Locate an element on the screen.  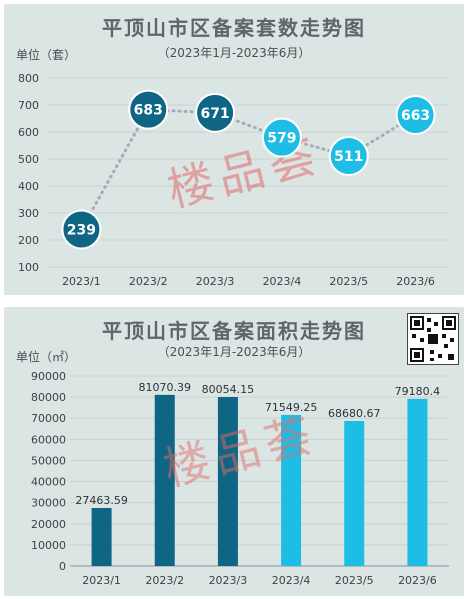
y-axis-unit: 单位（套） is located at coordinates (46, 55).